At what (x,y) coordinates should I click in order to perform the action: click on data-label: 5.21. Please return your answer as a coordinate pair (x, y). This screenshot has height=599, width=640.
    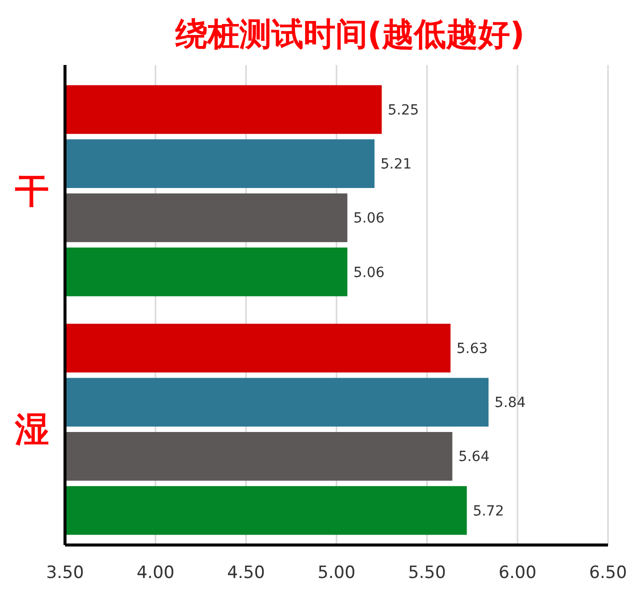
    Looking at the image, I should click on (396, 164).